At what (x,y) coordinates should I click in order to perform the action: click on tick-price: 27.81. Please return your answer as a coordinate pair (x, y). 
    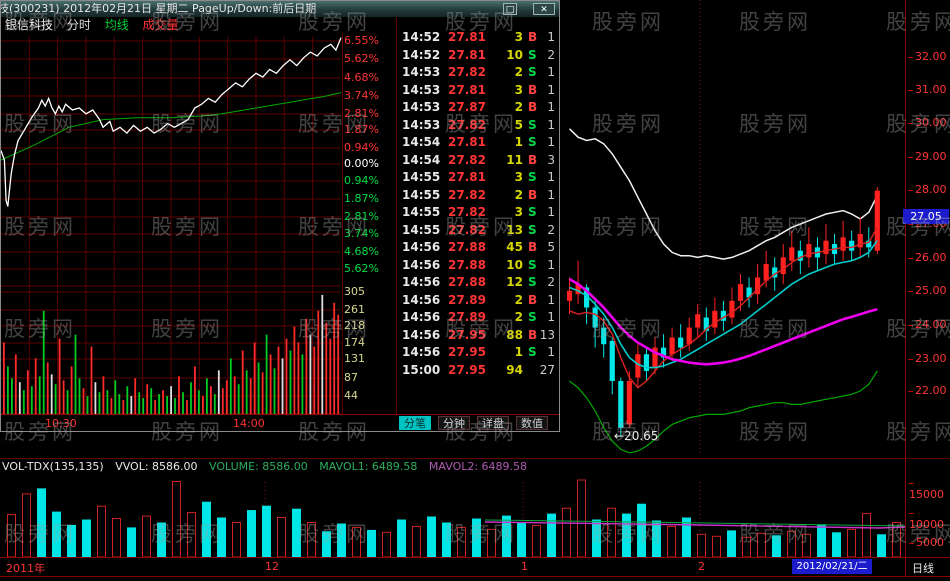
    Looking at the image, I should click on (467, 37).